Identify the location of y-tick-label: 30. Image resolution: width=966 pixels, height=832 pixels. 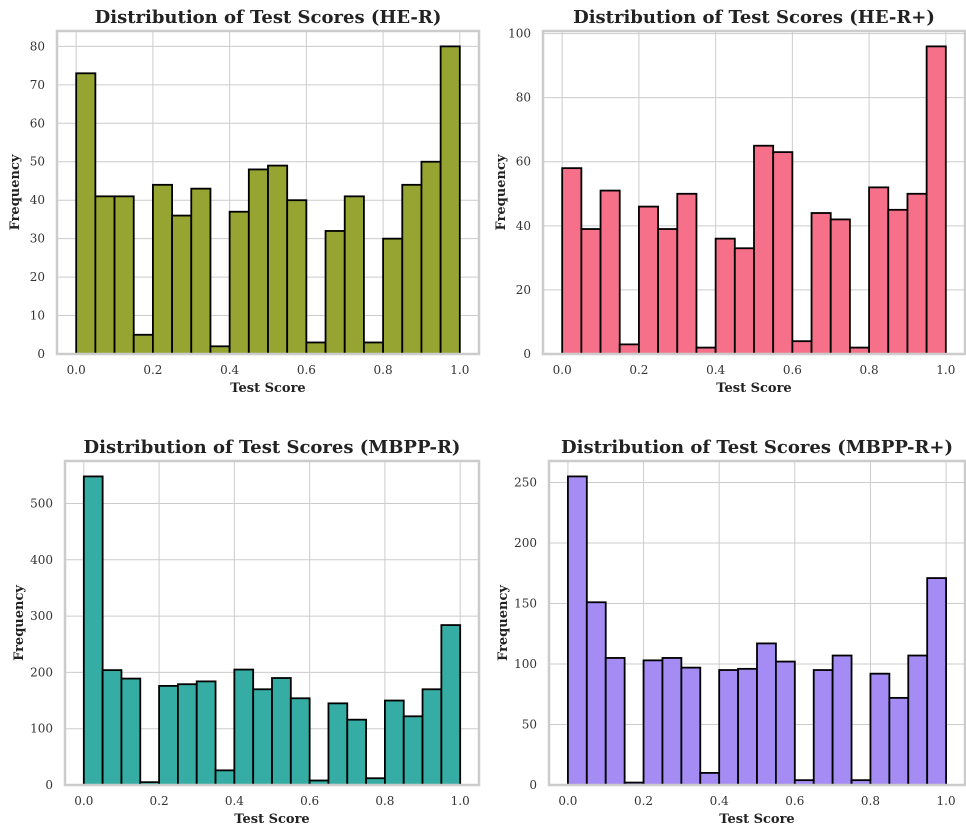
(37, 239).